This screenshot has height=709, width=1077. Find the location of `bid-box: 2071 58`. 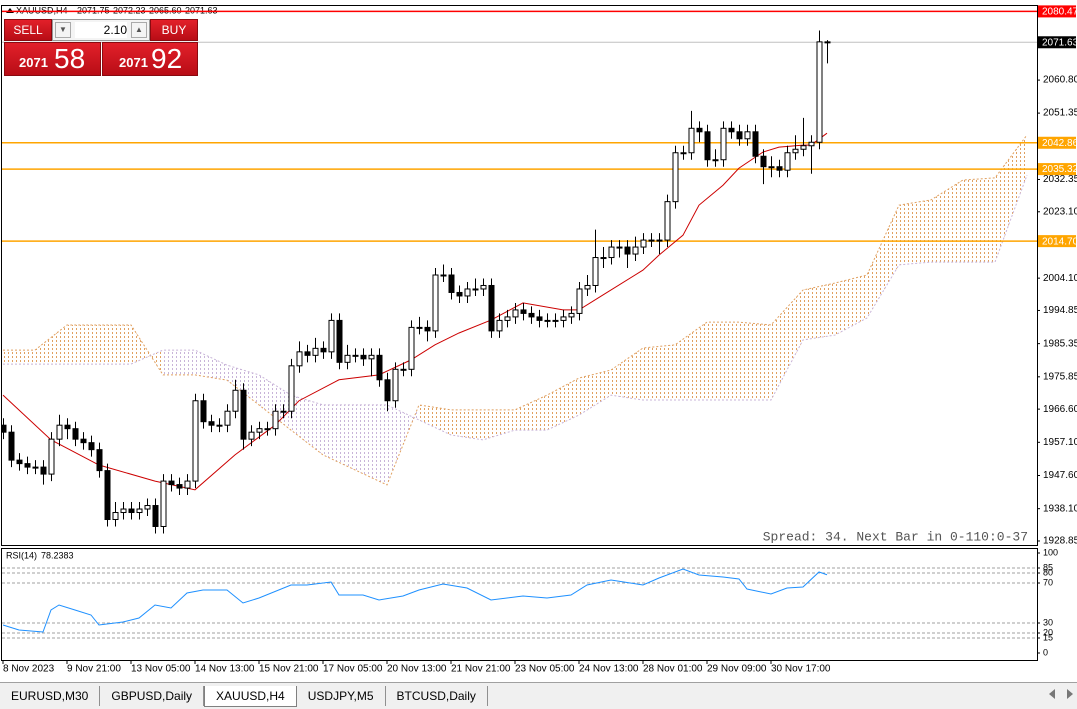

bid-box: 2071 58 is located at coordinates (52, 59).